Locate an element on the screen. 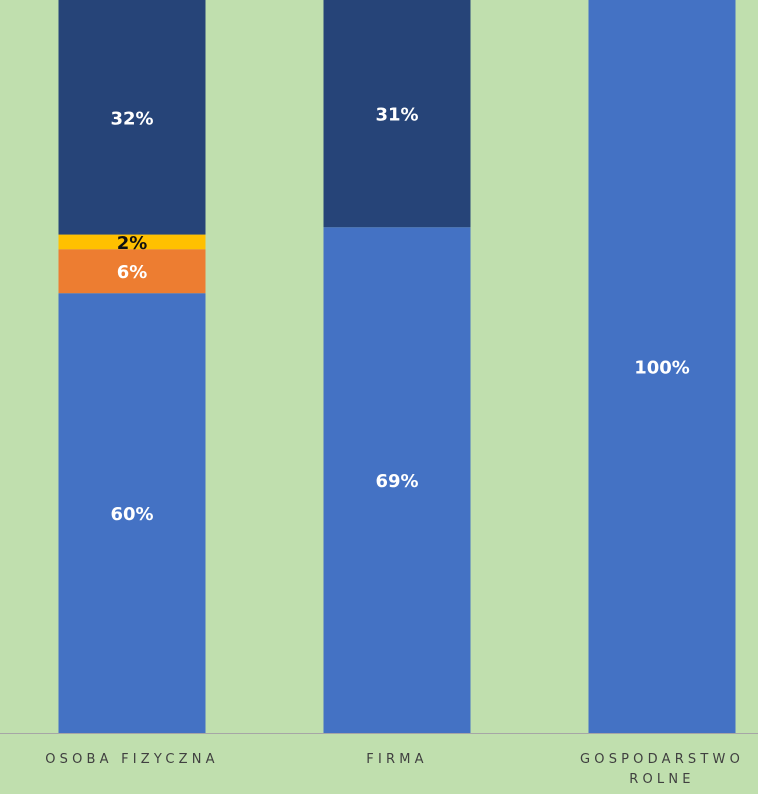 Image resolution: width=758 pixels, height=794 pixels. data-label: 32% is located at coordinates (131, 118).